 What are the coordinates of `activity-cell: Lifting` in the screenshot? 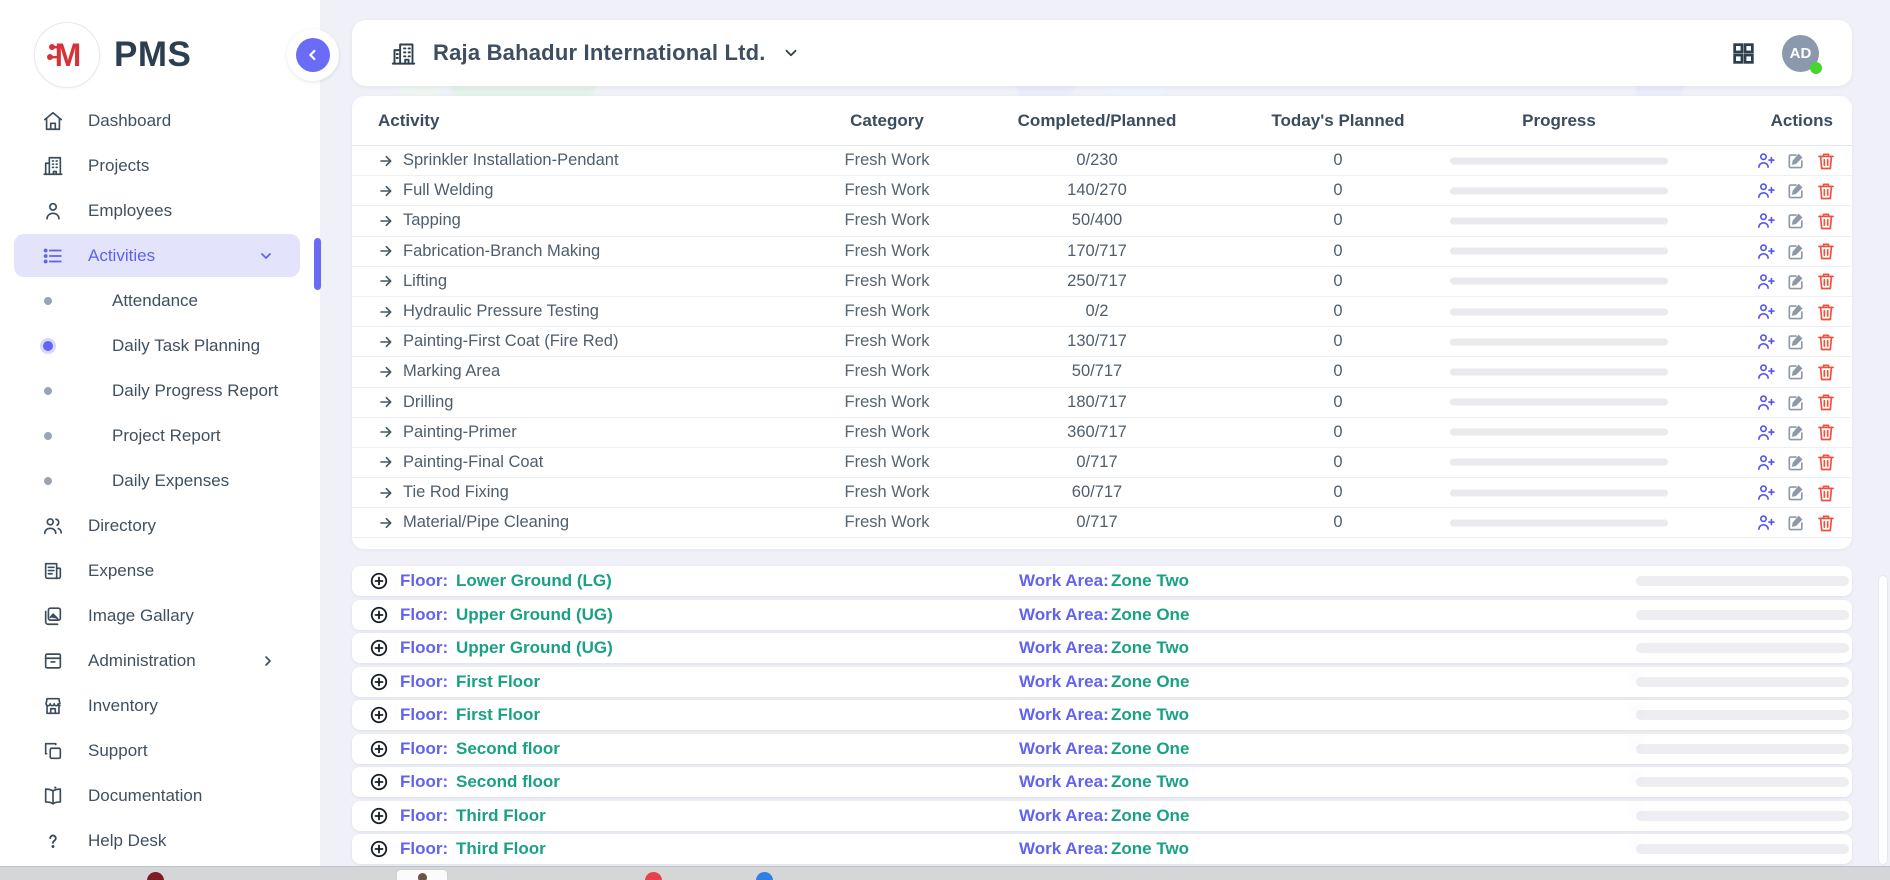 It's located at (412, 281).